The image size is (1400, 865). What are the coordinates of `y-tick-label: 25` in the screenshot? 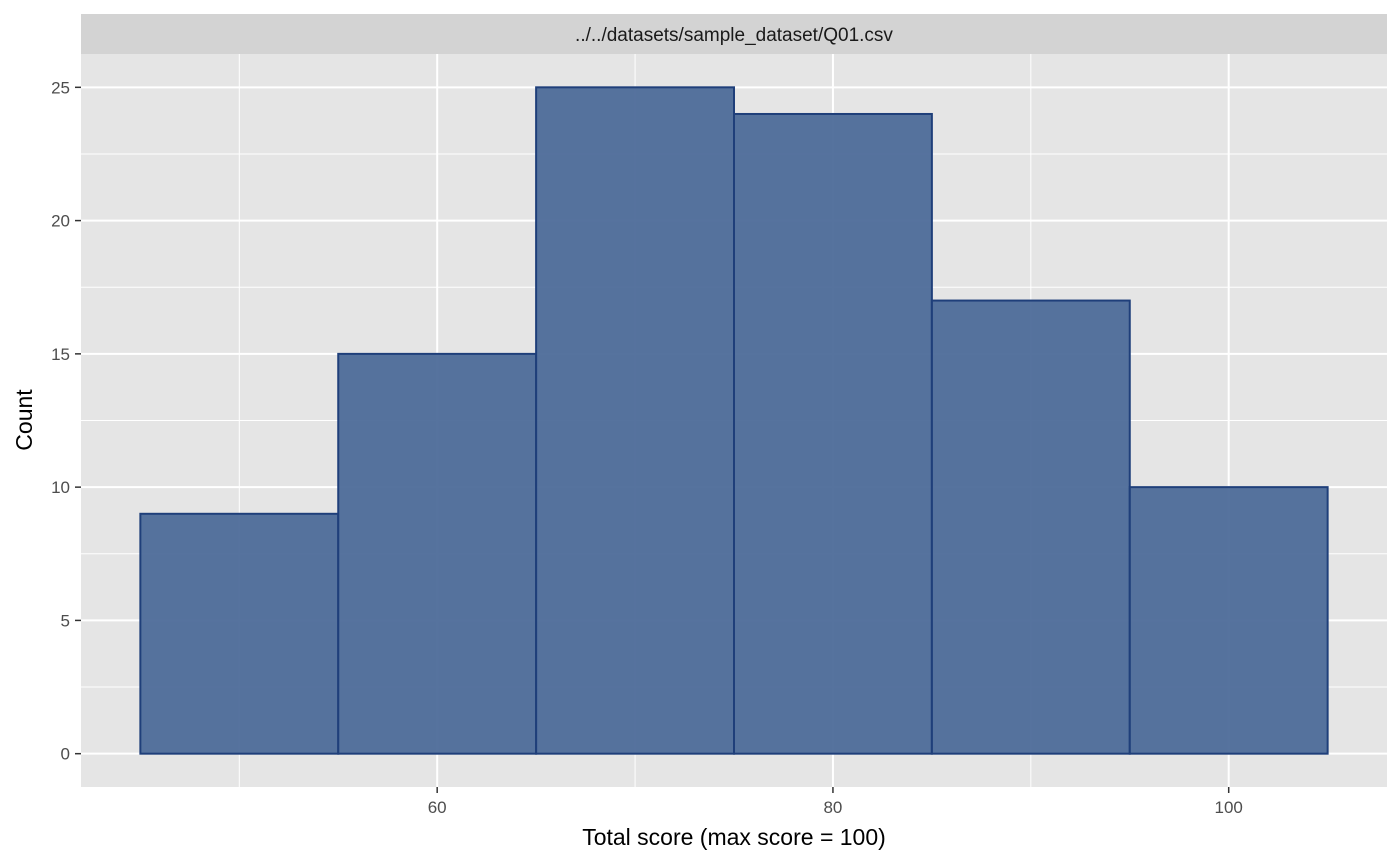 It's located at (60, 87).